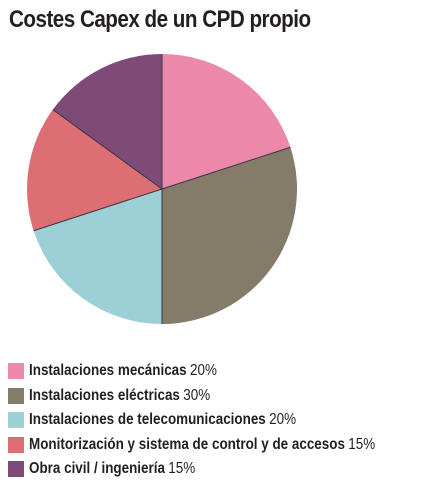  What do you see at coordinates (197, 395) in the screenshot?
I see `legend-value: 30%` at bounding box center [197, 395].